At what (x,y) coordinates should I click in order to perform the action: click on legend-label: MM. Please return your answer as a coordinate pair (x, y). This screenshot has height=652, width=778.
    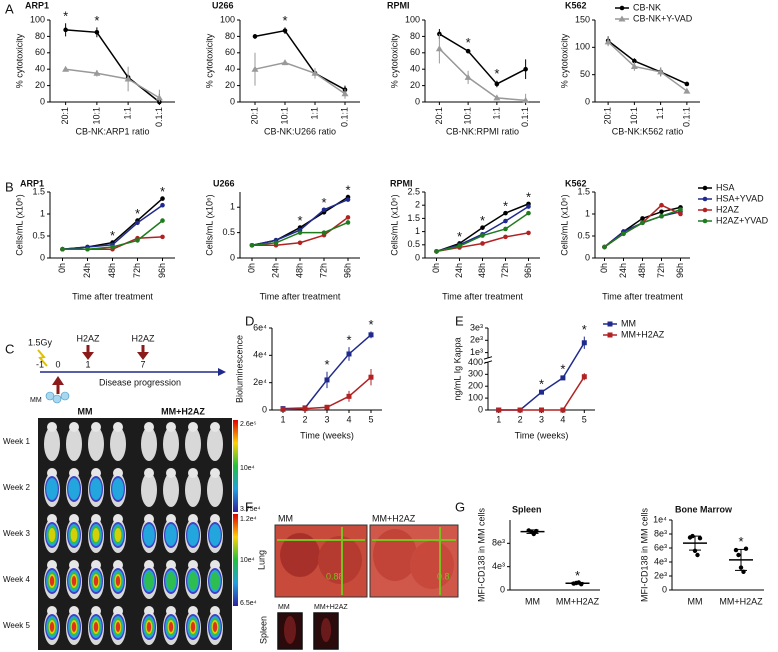
    Looking at the image, I should click on (628, 323).